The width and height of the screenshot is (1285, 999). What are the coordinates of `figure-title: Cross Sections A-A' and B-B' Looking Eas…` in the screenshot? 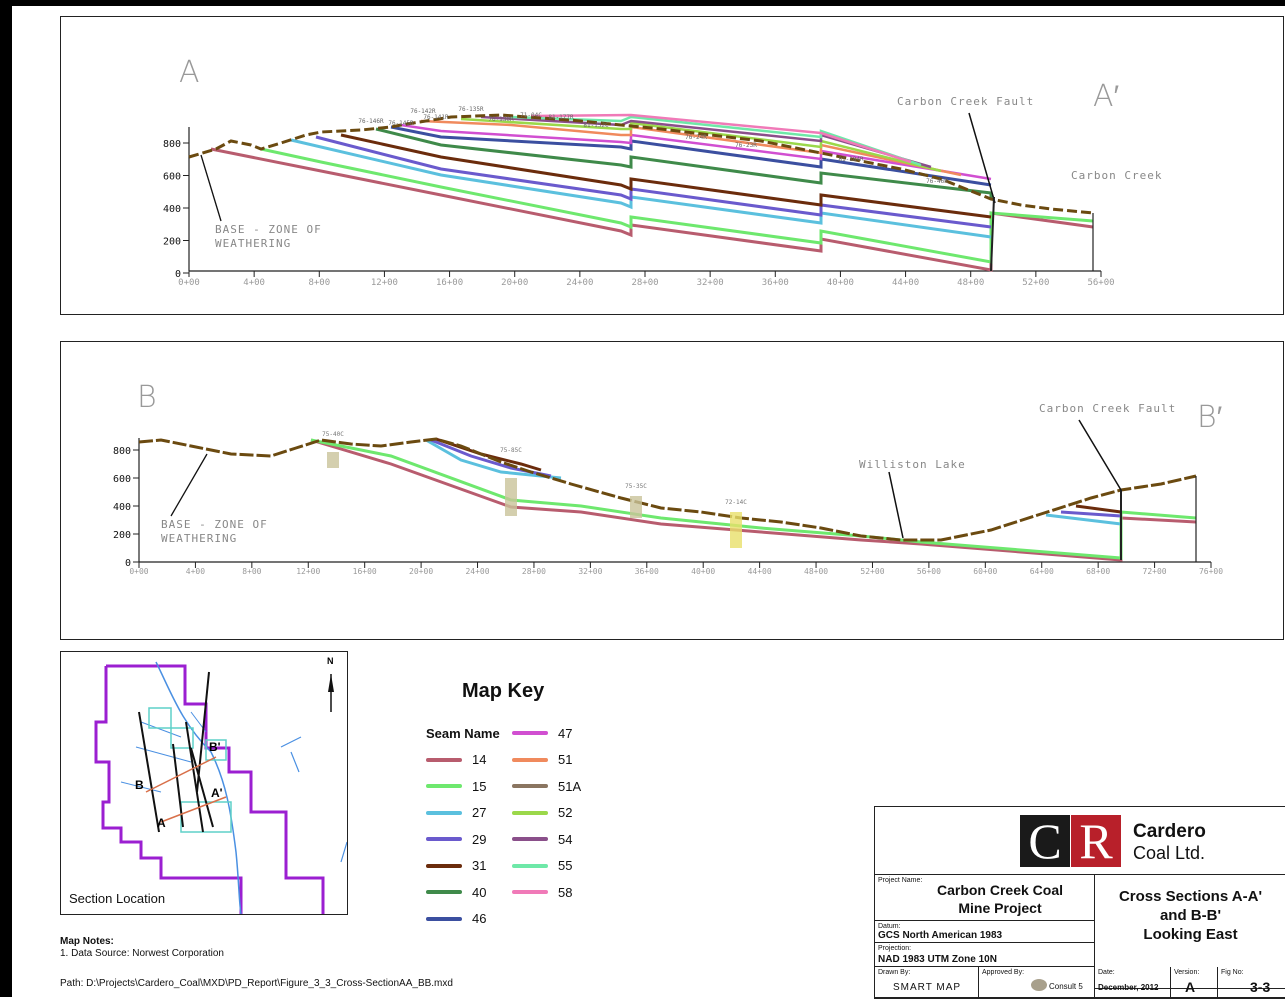 It's located at (1190, 915).